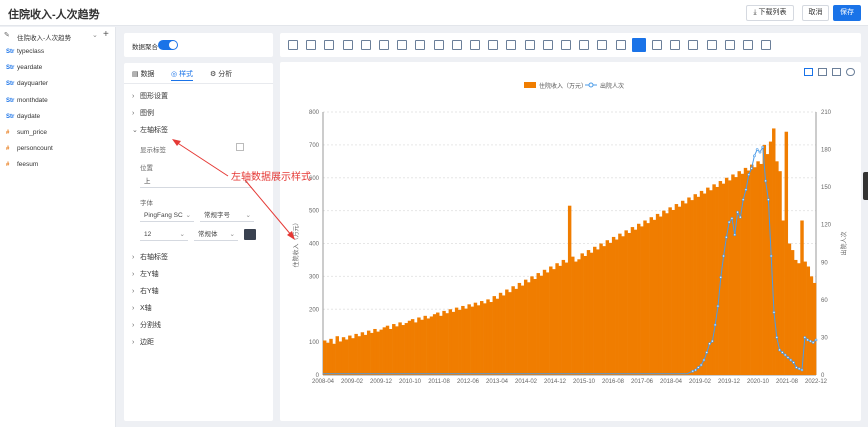 The width and height of the screenshot is (868, 427). Describe the element at coordinates (271, 177) in the screenshot. I see `annotation-text: 左轴数据展示样式` at that location.